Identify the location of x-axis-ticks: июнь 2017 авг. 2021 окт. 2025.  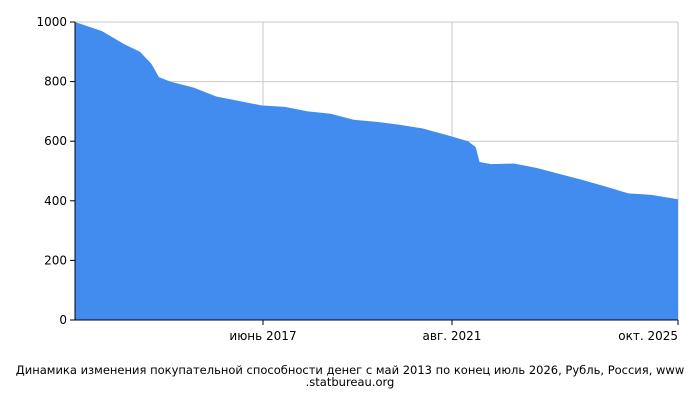
(454, 331).